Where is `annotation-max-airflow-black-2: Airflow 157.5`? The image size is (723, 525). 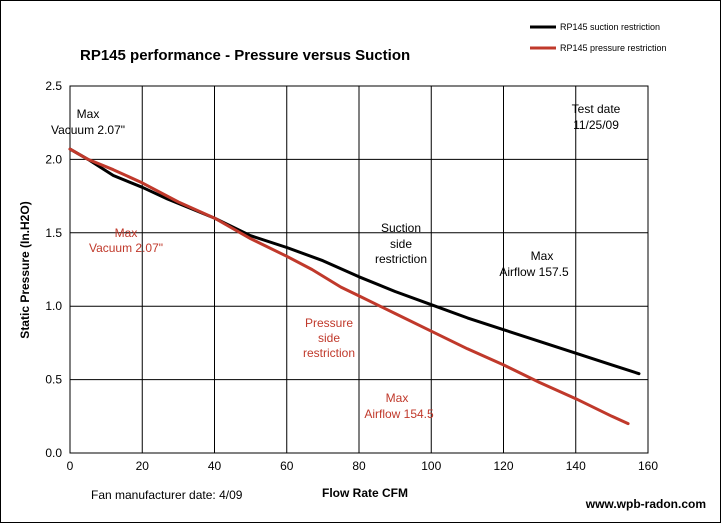
annotation-max-airflow-black-2: Airflow 157.5 is located at coordinates (534, 272).